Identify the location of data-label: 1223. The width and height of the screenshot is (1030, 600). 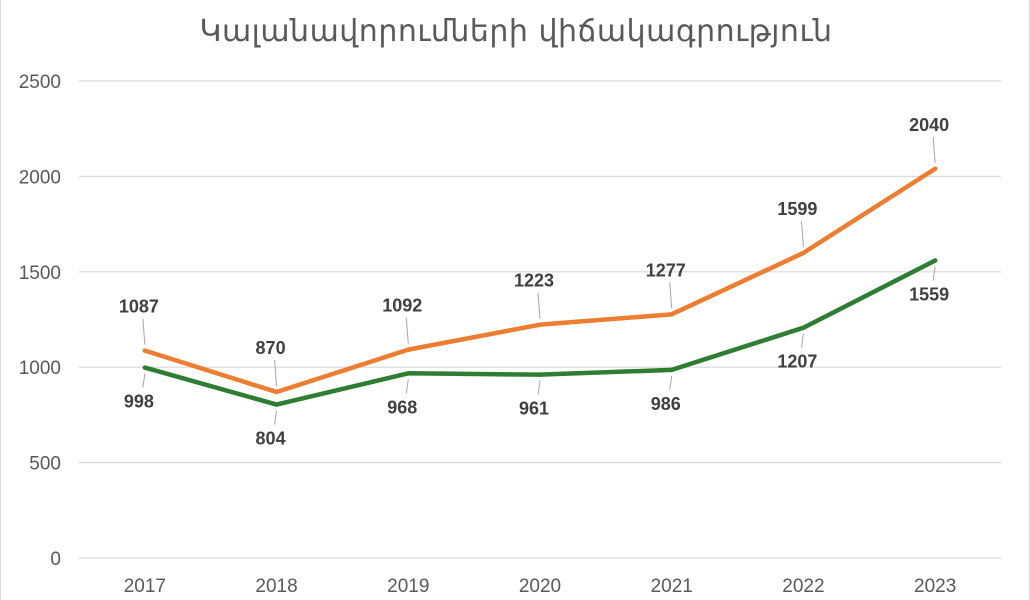
(534, 281).